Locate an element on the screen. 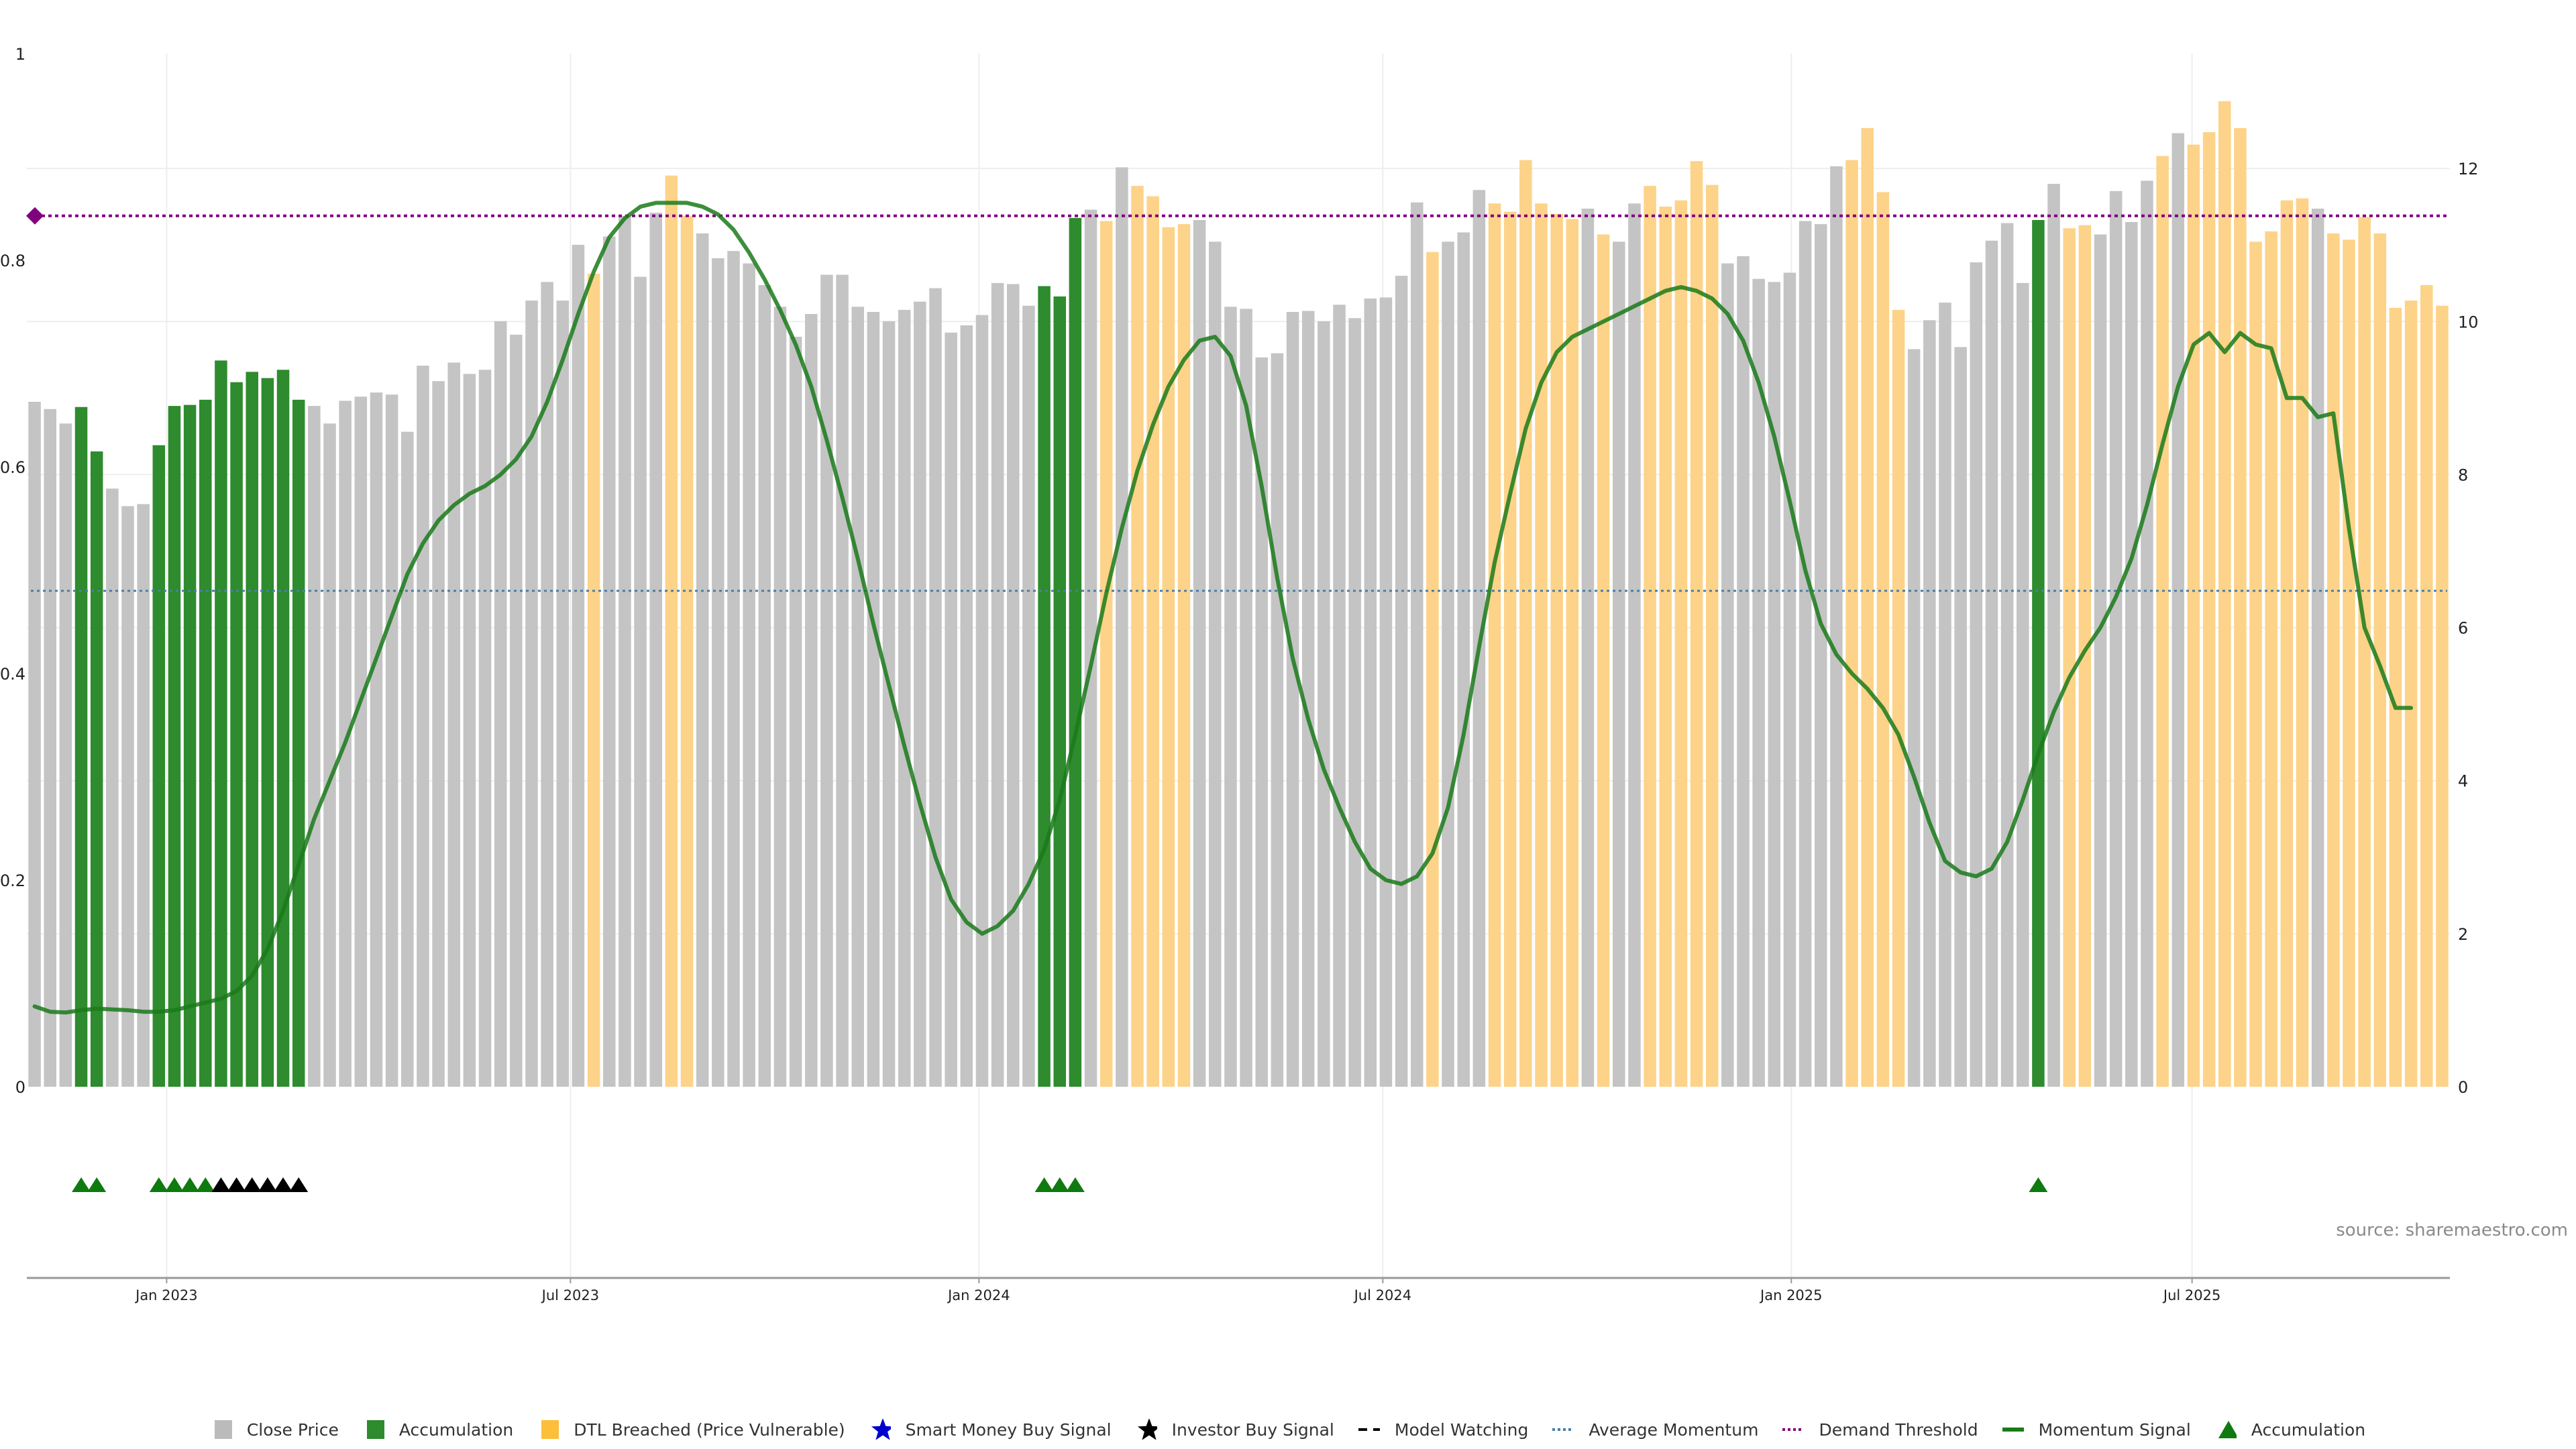  legend-label: DTL Breached (Price Vulnerable) is located at coordinates (709, 1429).